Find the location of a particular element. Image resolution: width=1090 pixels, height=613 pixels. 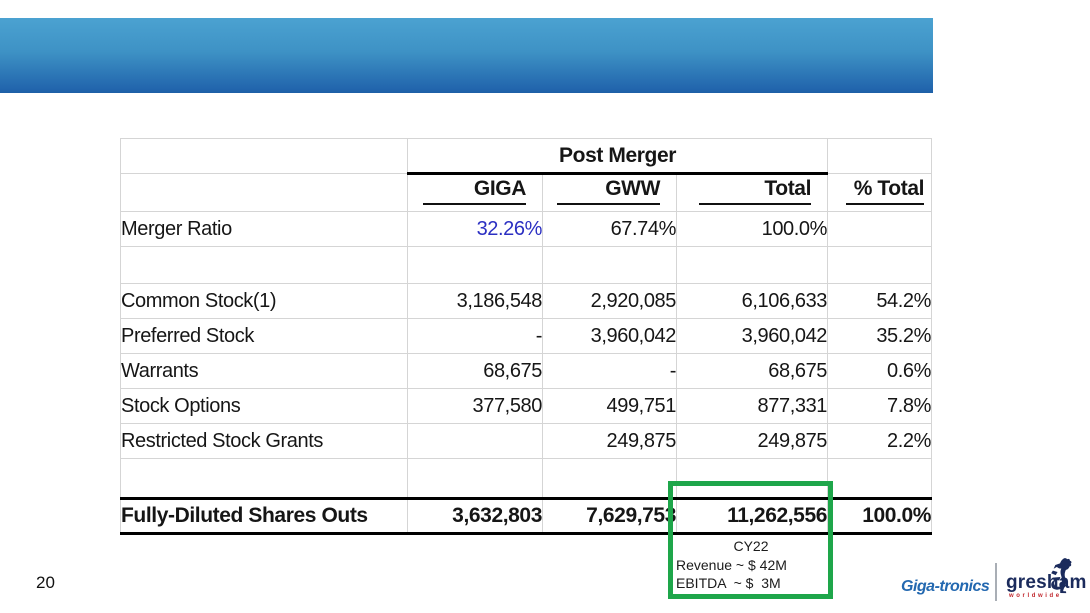

group-header-post-merger: Post Merger is located at coordinates (617, 156).